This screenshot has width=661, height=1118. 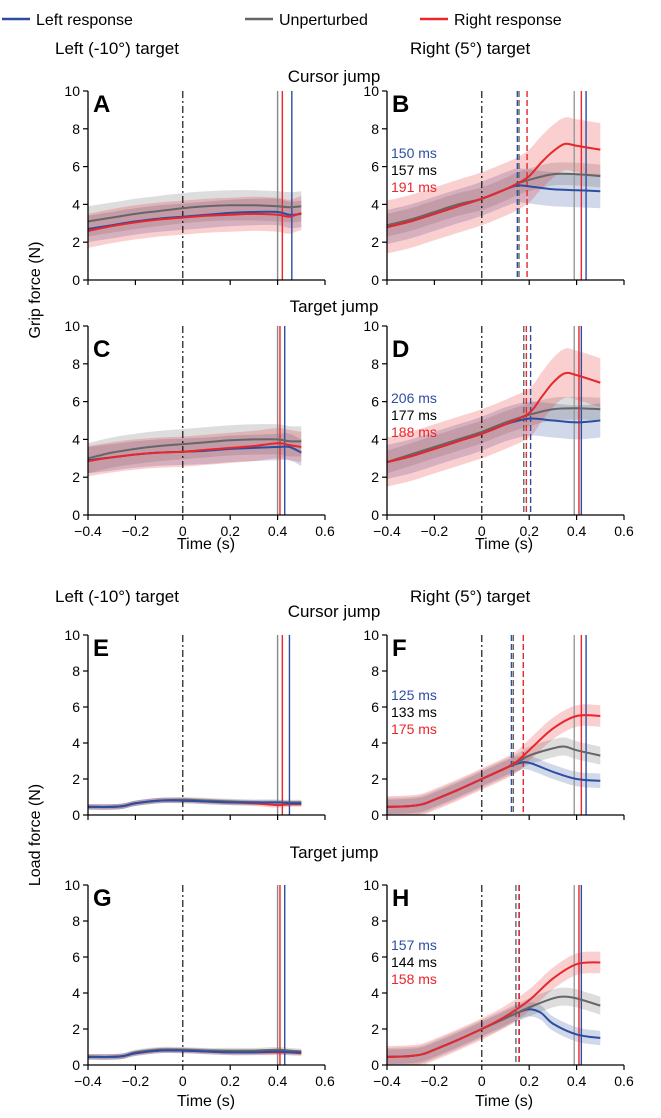 I want to click on panel-letter-F: F, so click(x=399, y=648).